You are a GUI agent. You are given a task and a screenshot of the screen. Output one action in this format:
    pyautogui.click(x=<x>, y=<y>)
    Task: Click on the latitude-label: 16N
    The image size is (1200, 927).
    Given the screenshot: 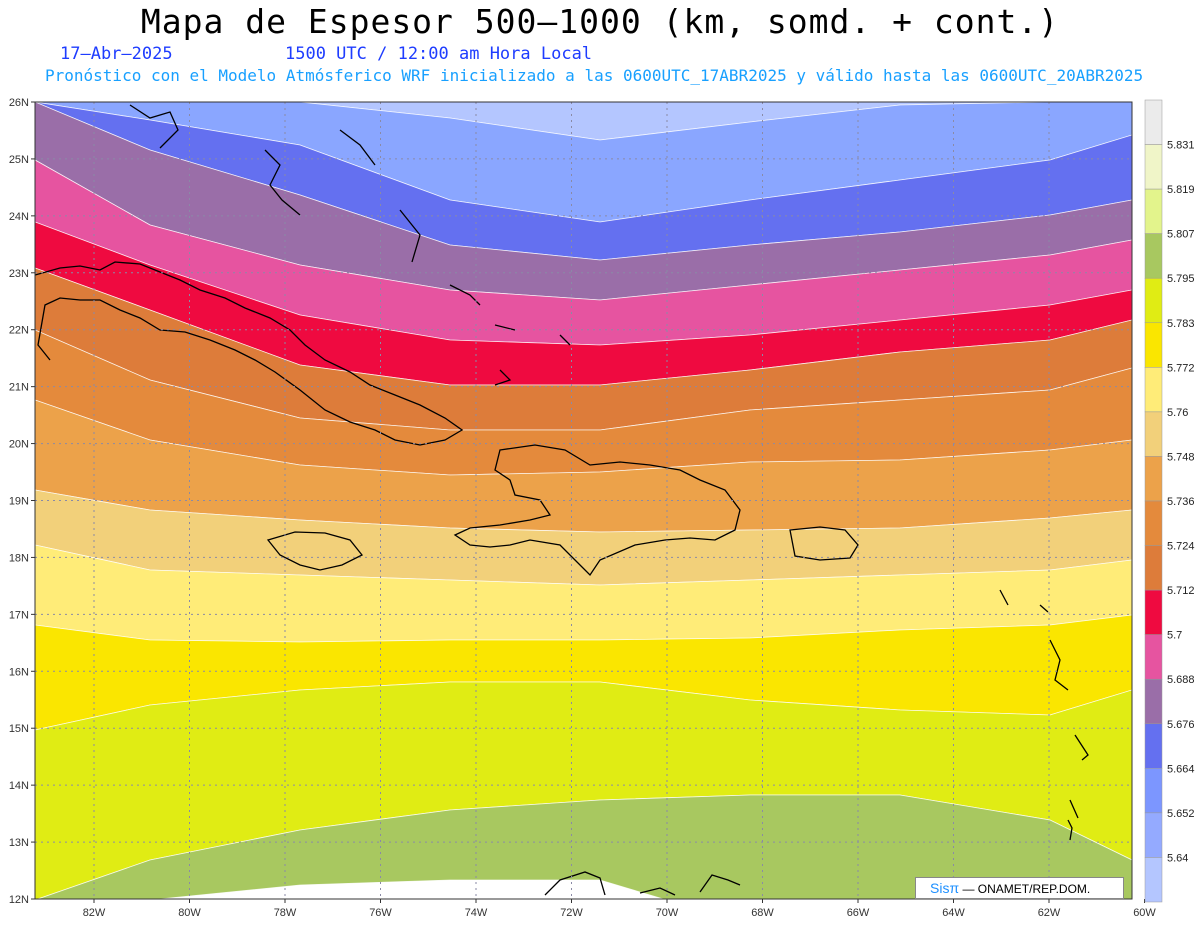 What is the action you would take?
    pyautogui.click(x=19, y=672)
    